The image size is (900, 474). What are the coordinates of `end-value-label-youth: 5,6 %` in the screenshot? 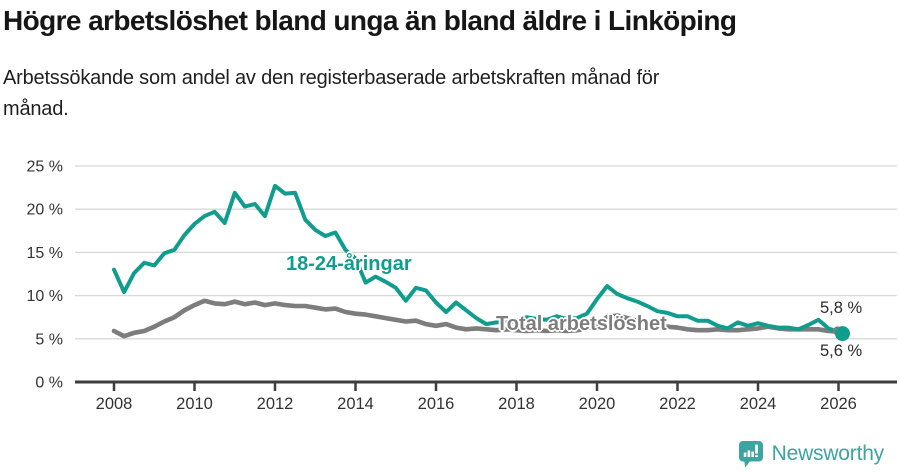 It's located at (841, 351).